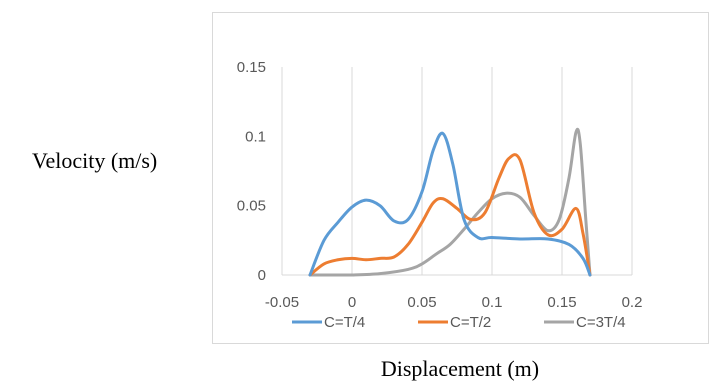 The height and width of the screenshot is (390, 725). I want to click on x-axis-label: Displacement (m), so click(460, 368).